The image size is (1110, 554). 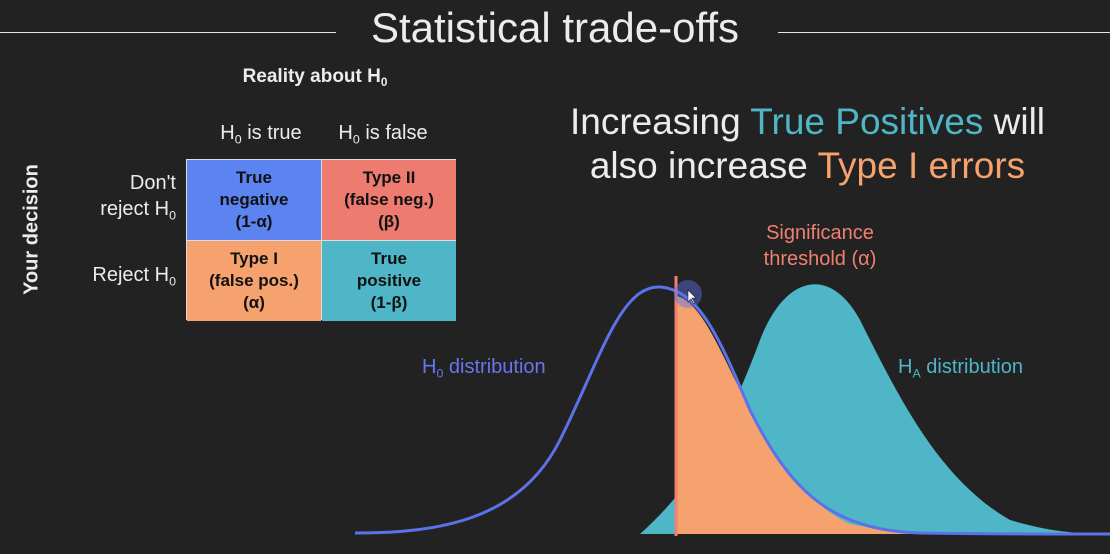 What do you see at coordinates (867, 121) in the screenshot?
I see `true-positives-text: True Positives` at bounding box center [867, 121].